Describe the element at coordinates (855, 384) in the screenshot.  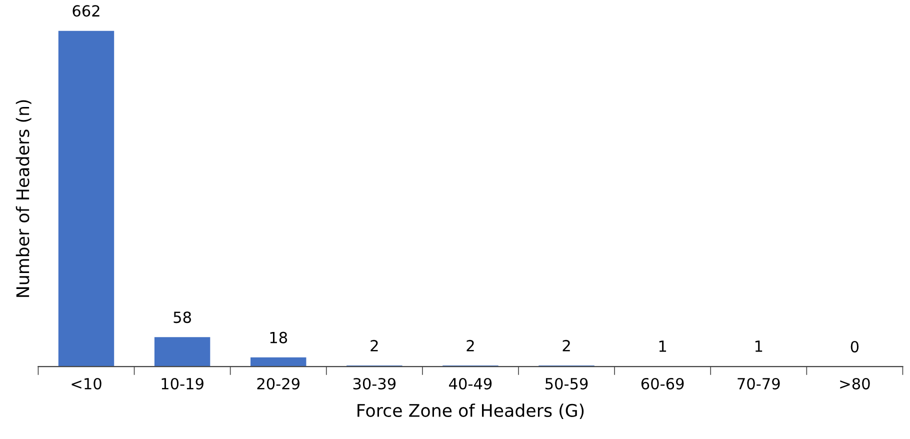
I see `x-tick-label: >80` at that location.